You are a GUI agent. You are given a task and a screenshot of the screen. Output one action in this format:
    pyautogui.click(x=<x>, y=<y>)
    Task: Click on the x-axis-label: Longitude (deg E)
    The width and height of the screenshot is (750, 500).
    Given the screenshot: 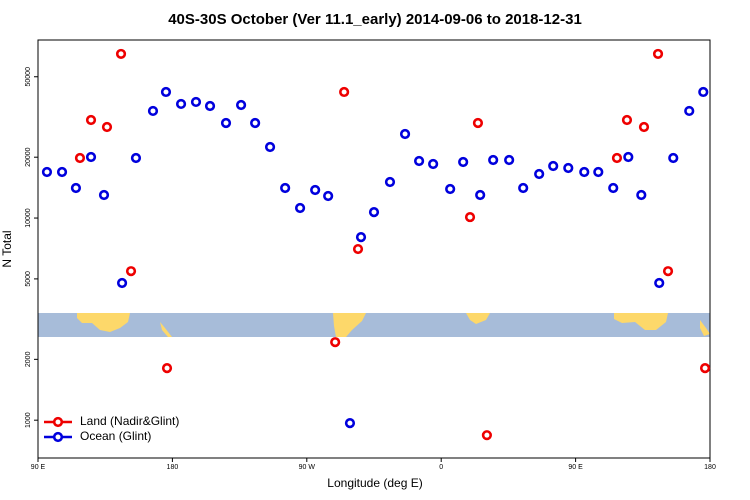 What is the action you would take?
    pyautogui.click(x=374, y=483)
    